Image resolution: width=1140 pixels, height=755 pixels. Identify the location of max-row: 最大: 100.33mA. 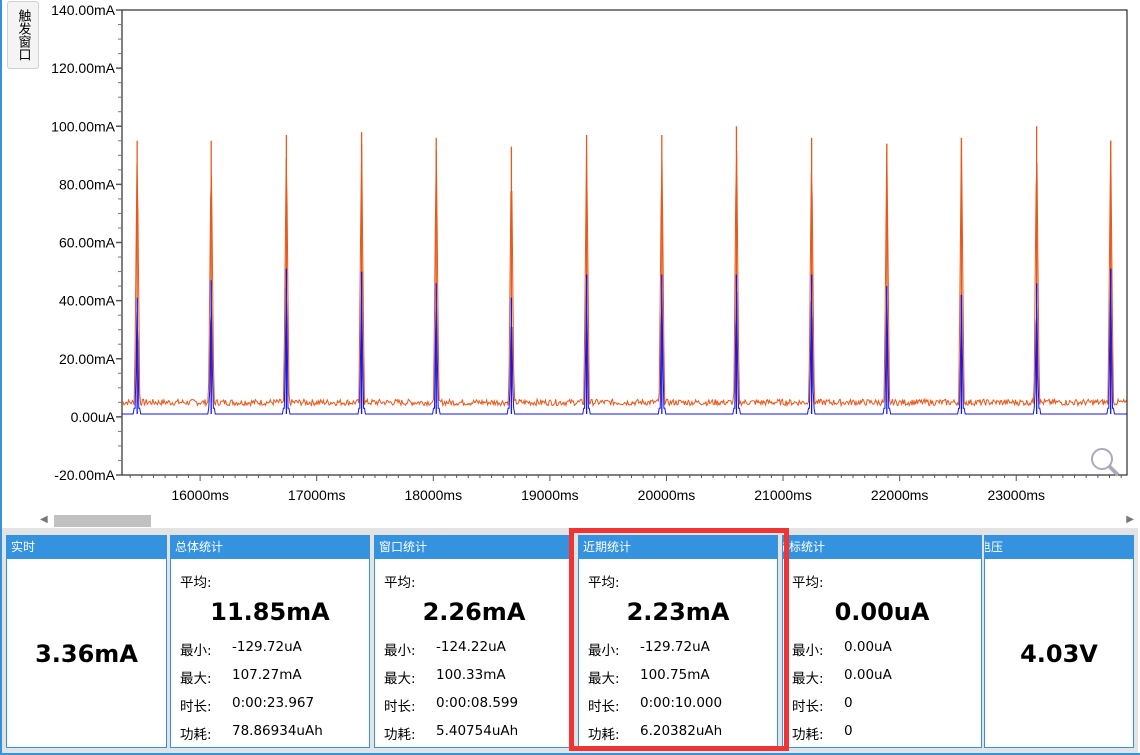
(445, 677).